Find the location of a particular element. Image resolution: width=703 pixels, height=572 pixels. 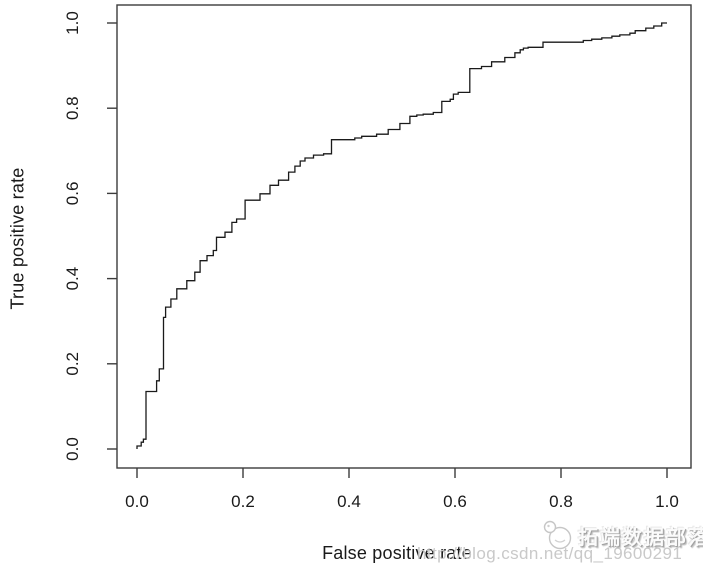

y-tick-label: 0.0 is located at coordinates (72, 449).